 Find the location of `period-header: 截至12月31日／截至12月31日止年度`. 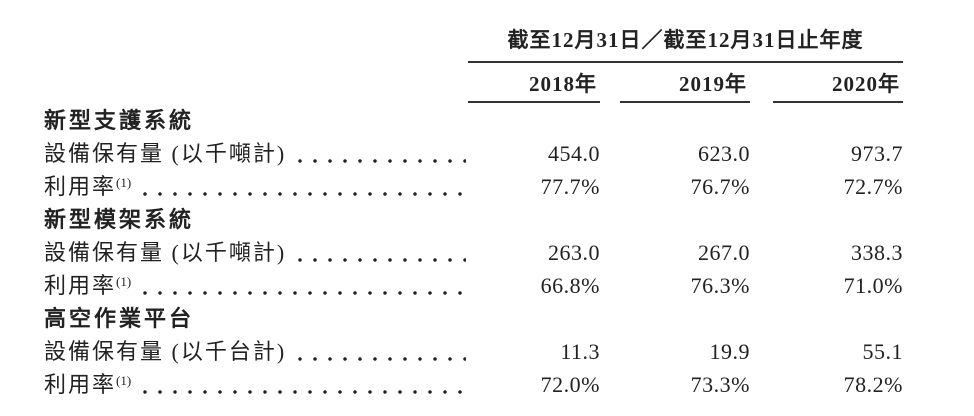

period-header: 截至12月31日／截至12月31日止年度 is located at coordinates (685, 44).